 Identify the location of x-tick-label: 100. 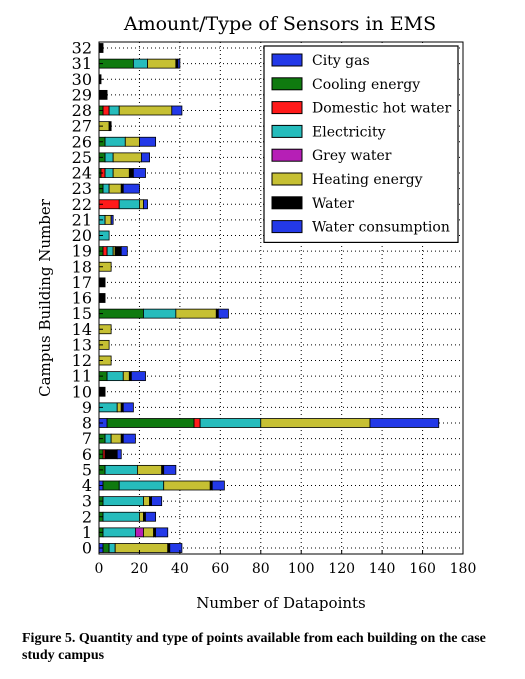
(301, 569).